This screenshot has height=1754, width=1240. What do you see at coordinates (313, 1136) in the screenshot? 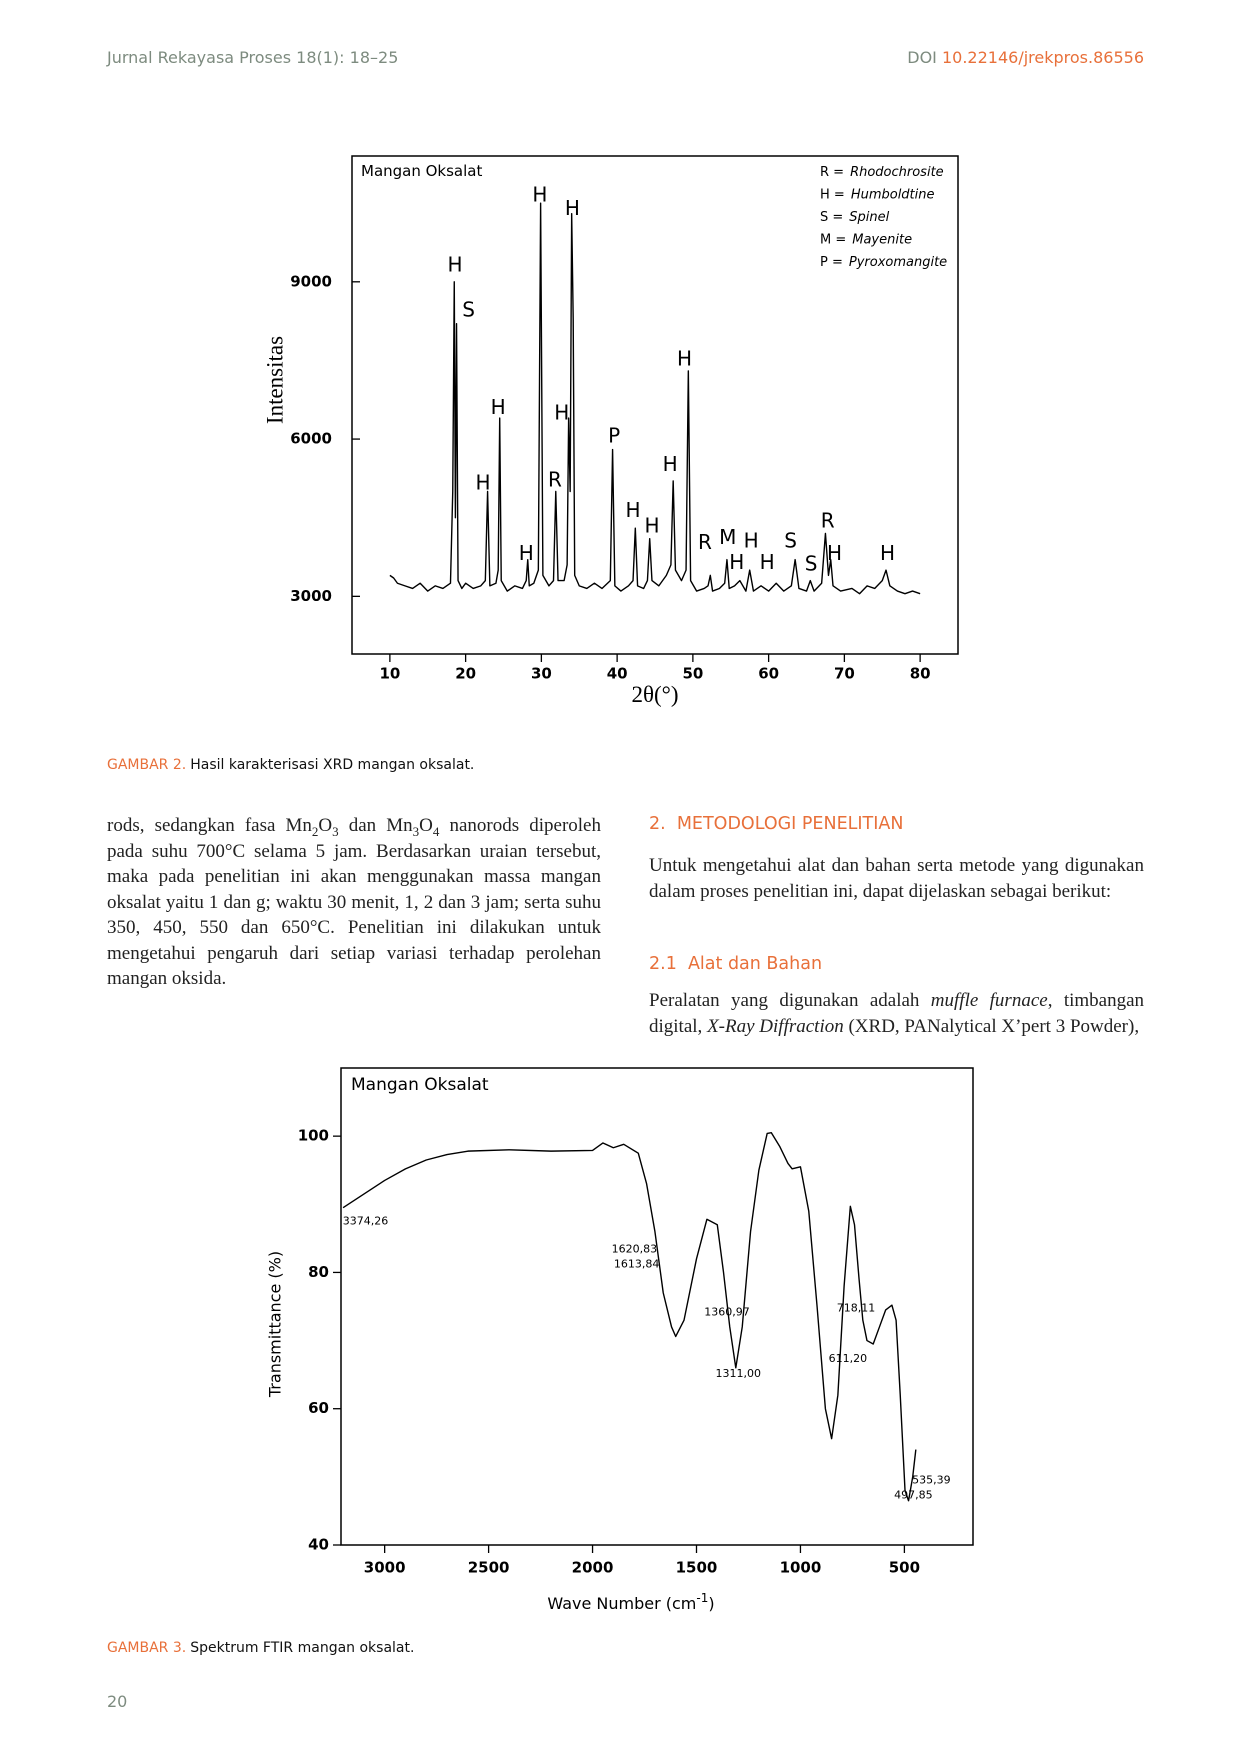
I see `y-tick-label: 100` at bounding box center [313, 1136].